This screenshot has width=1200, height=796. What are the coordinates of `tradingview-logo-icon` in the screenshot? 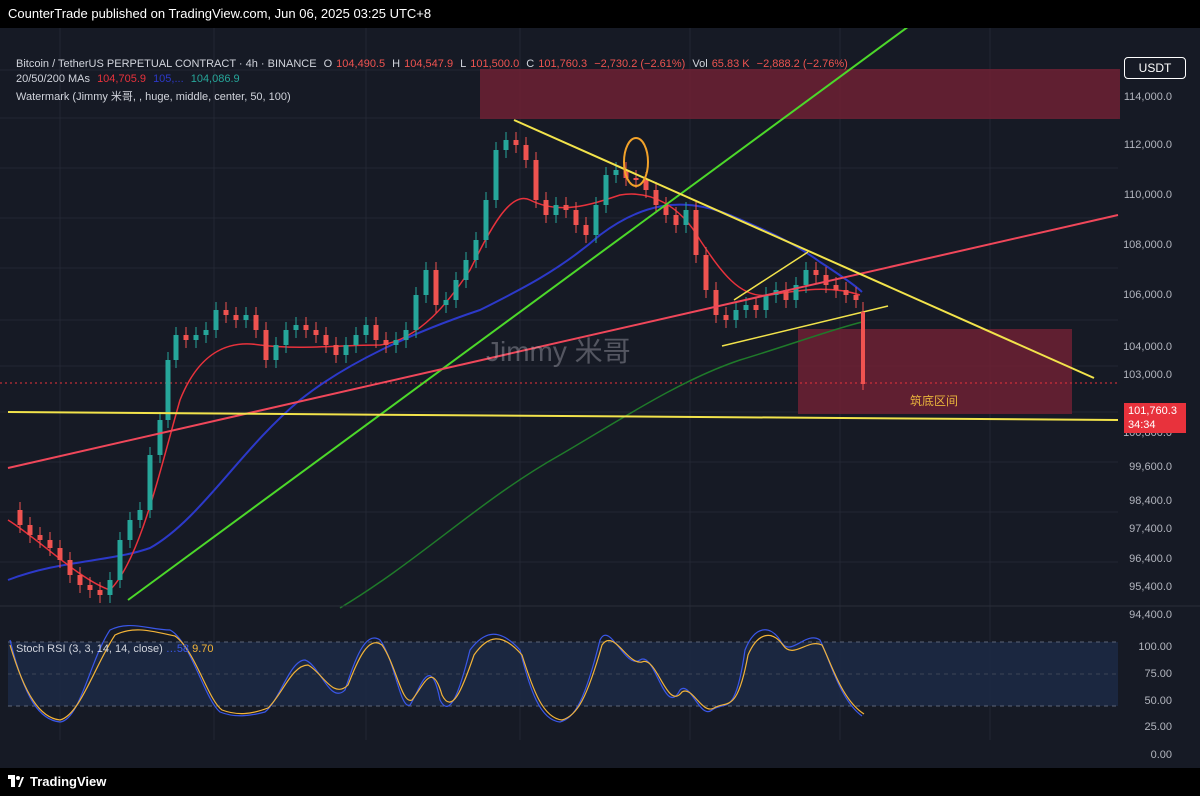 It's located at (16, 780).